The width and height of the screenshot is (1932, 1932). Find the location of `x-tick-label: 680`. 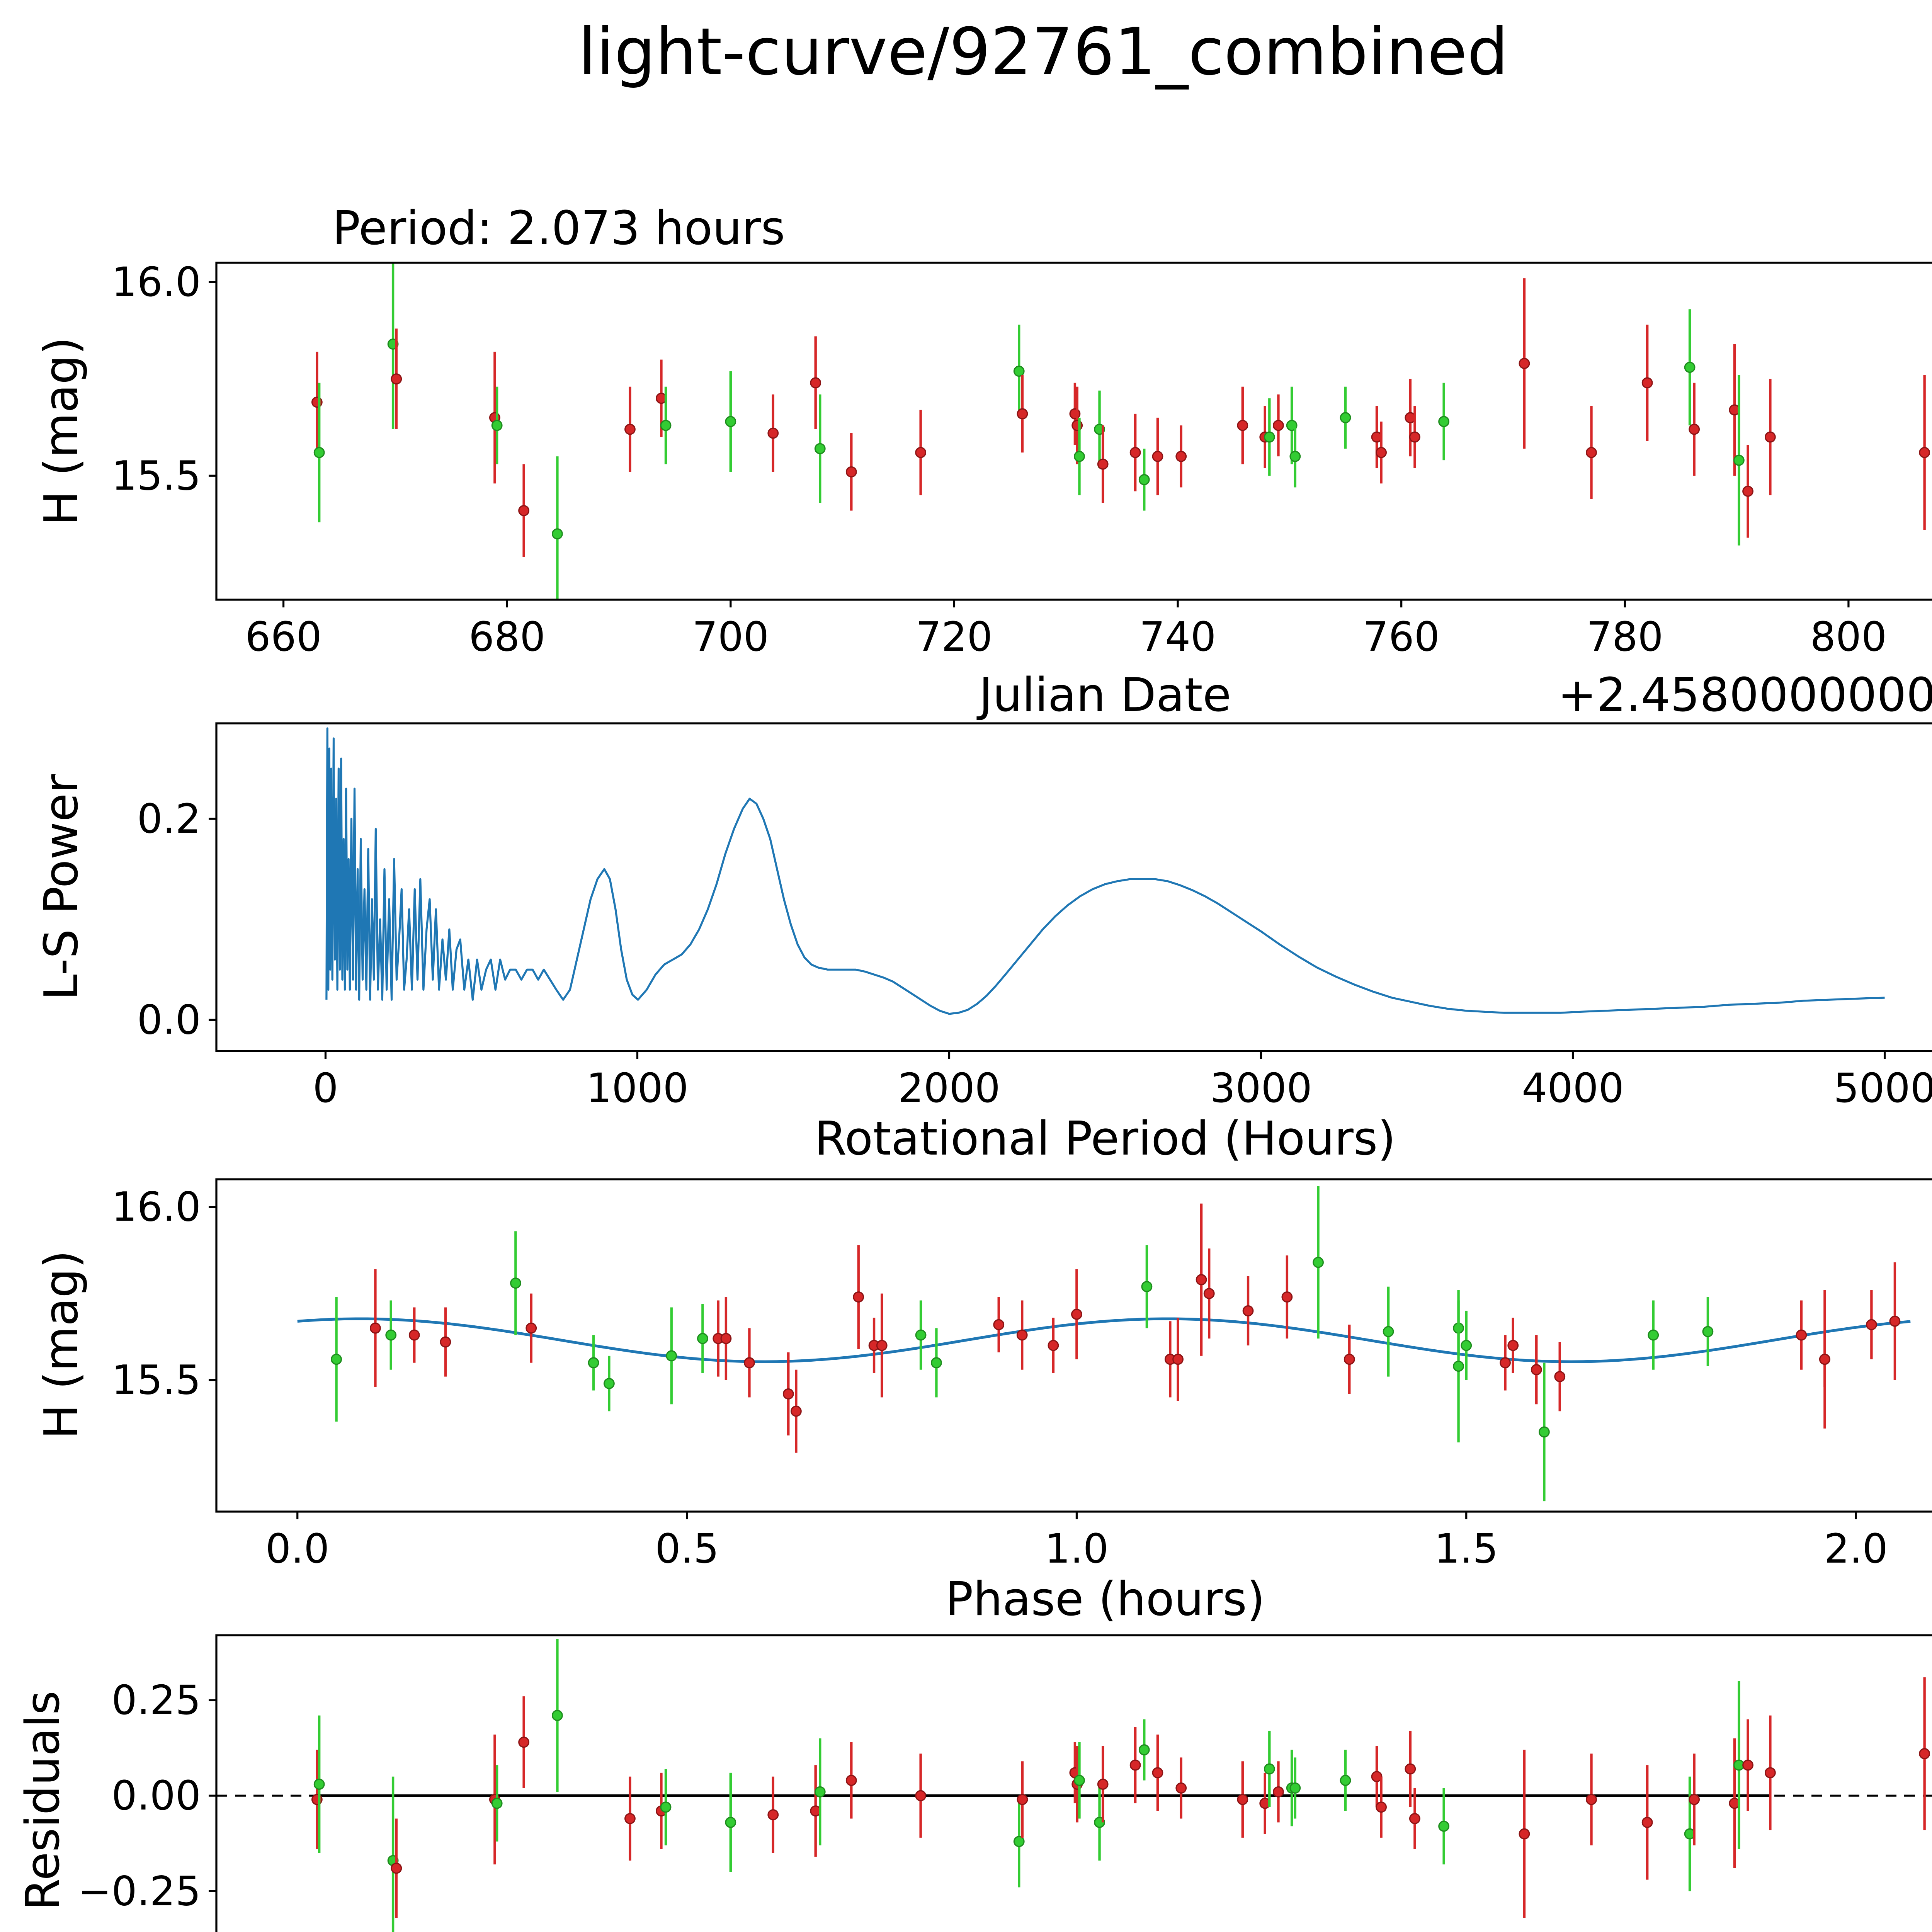

x-tick-label: 680 is located at coordinates (507, 636).